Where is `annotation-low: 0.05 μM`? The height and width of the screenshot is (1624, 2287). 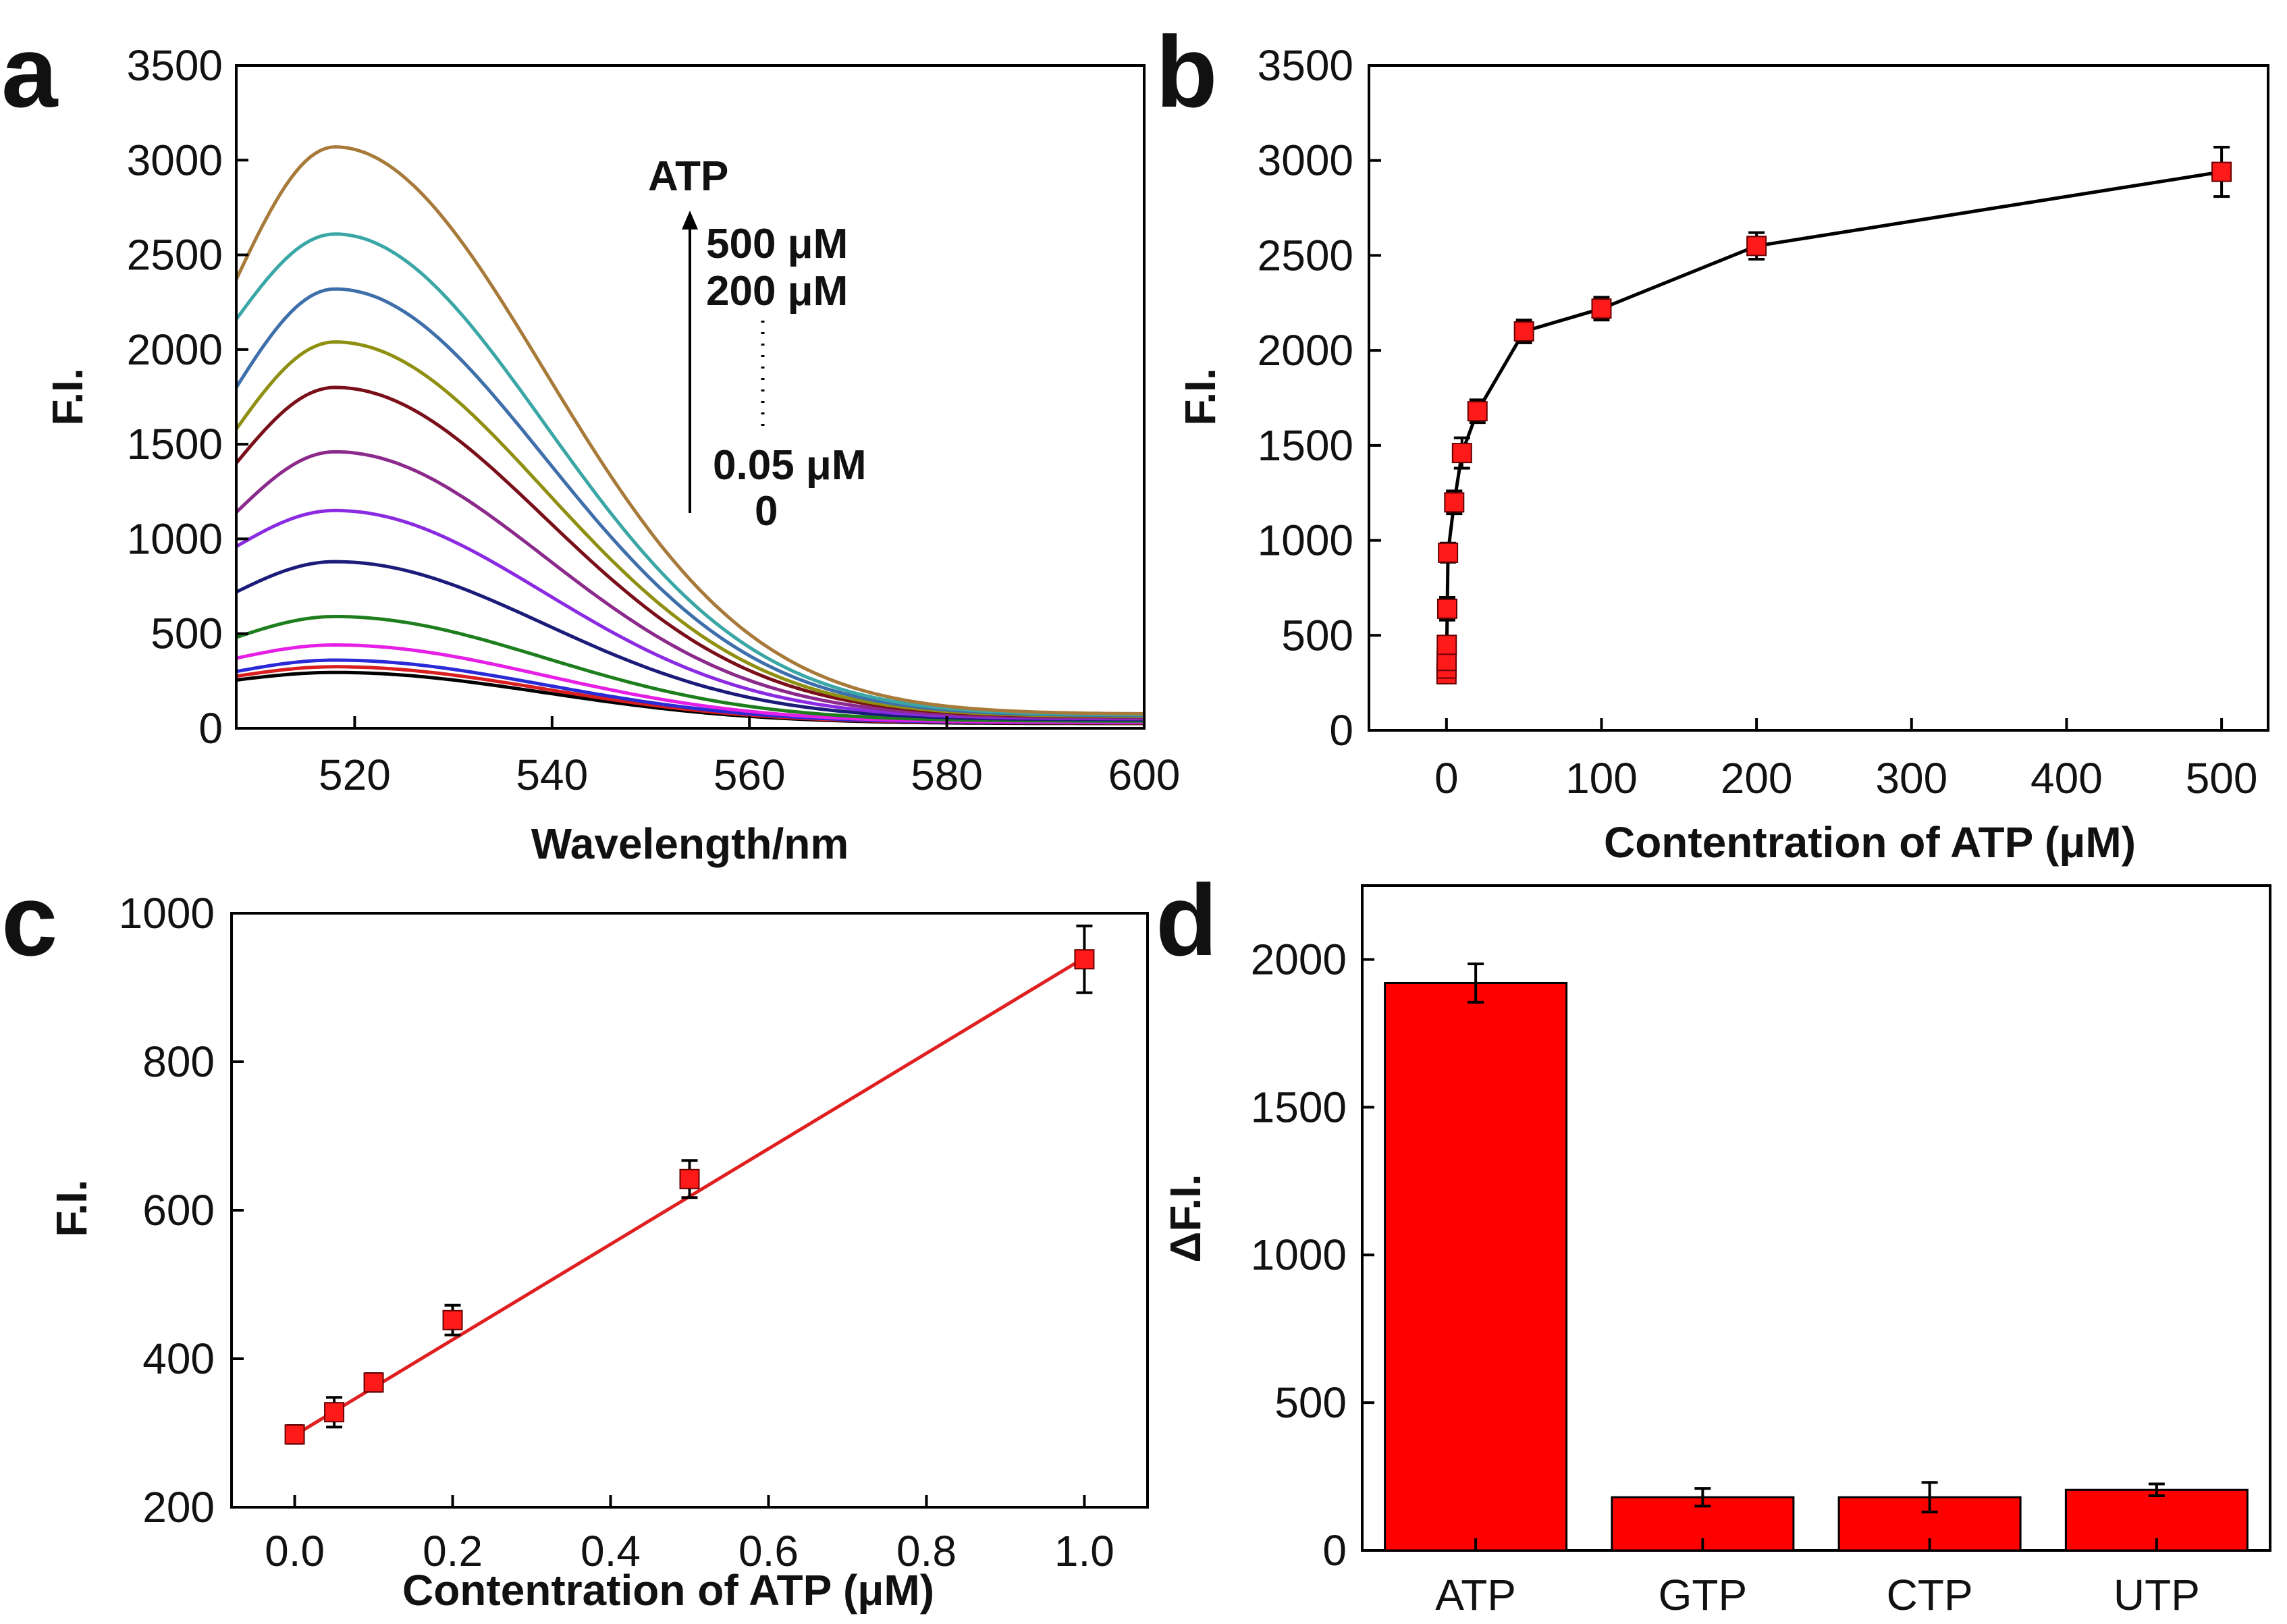 annotation-low: 0.05 μM is located at coordinates (789, 465).